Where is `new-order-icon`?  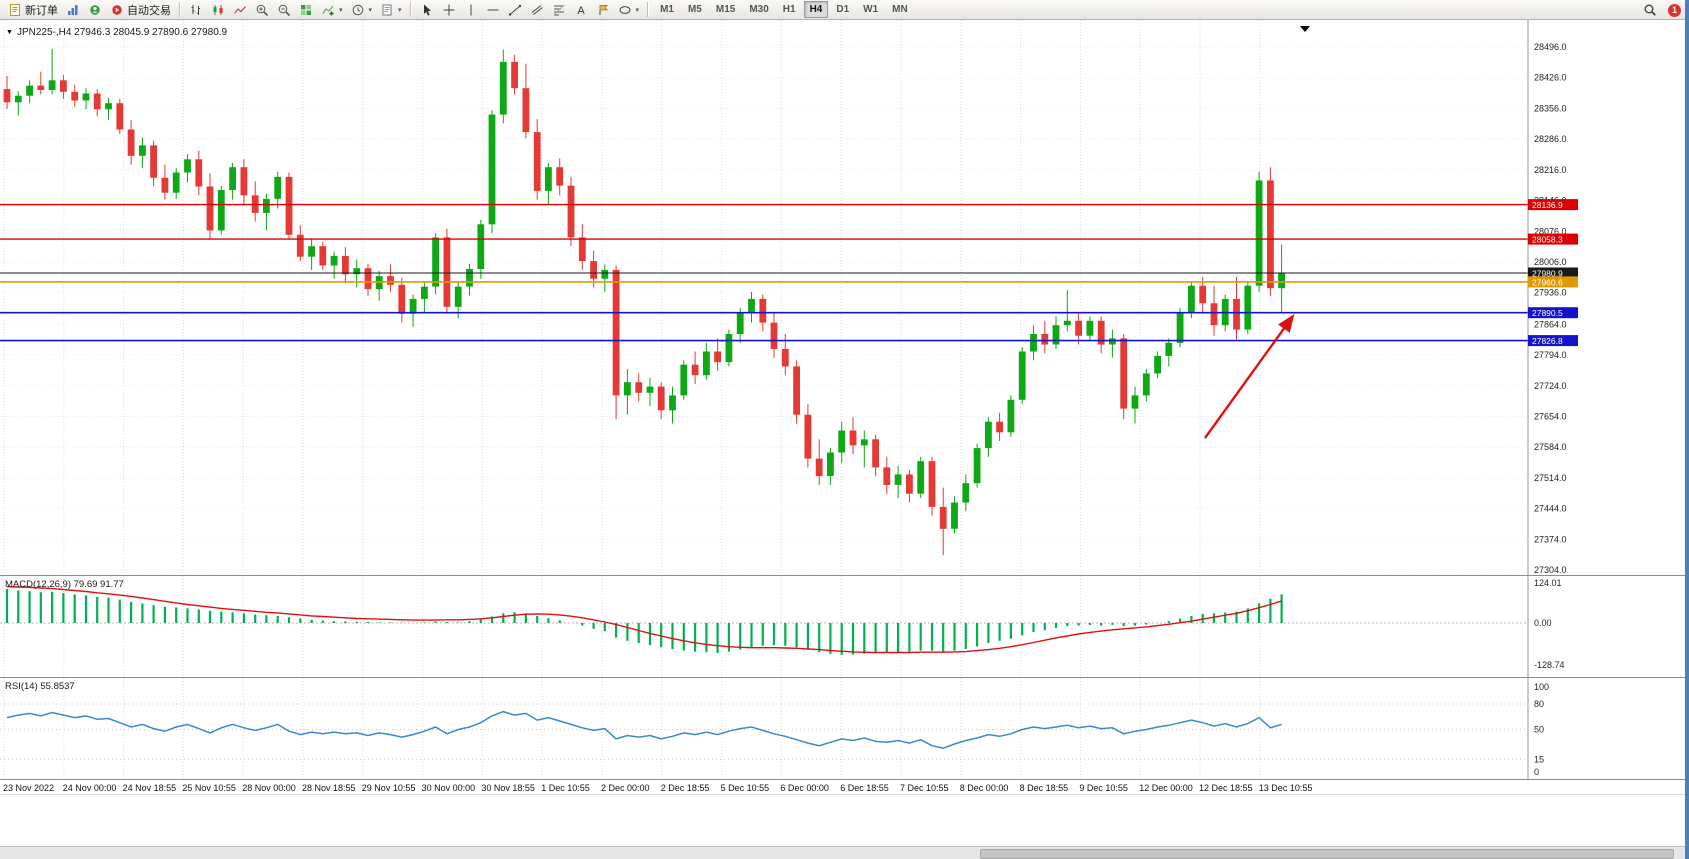
new-order-icon is located at coordinates (15, 10).